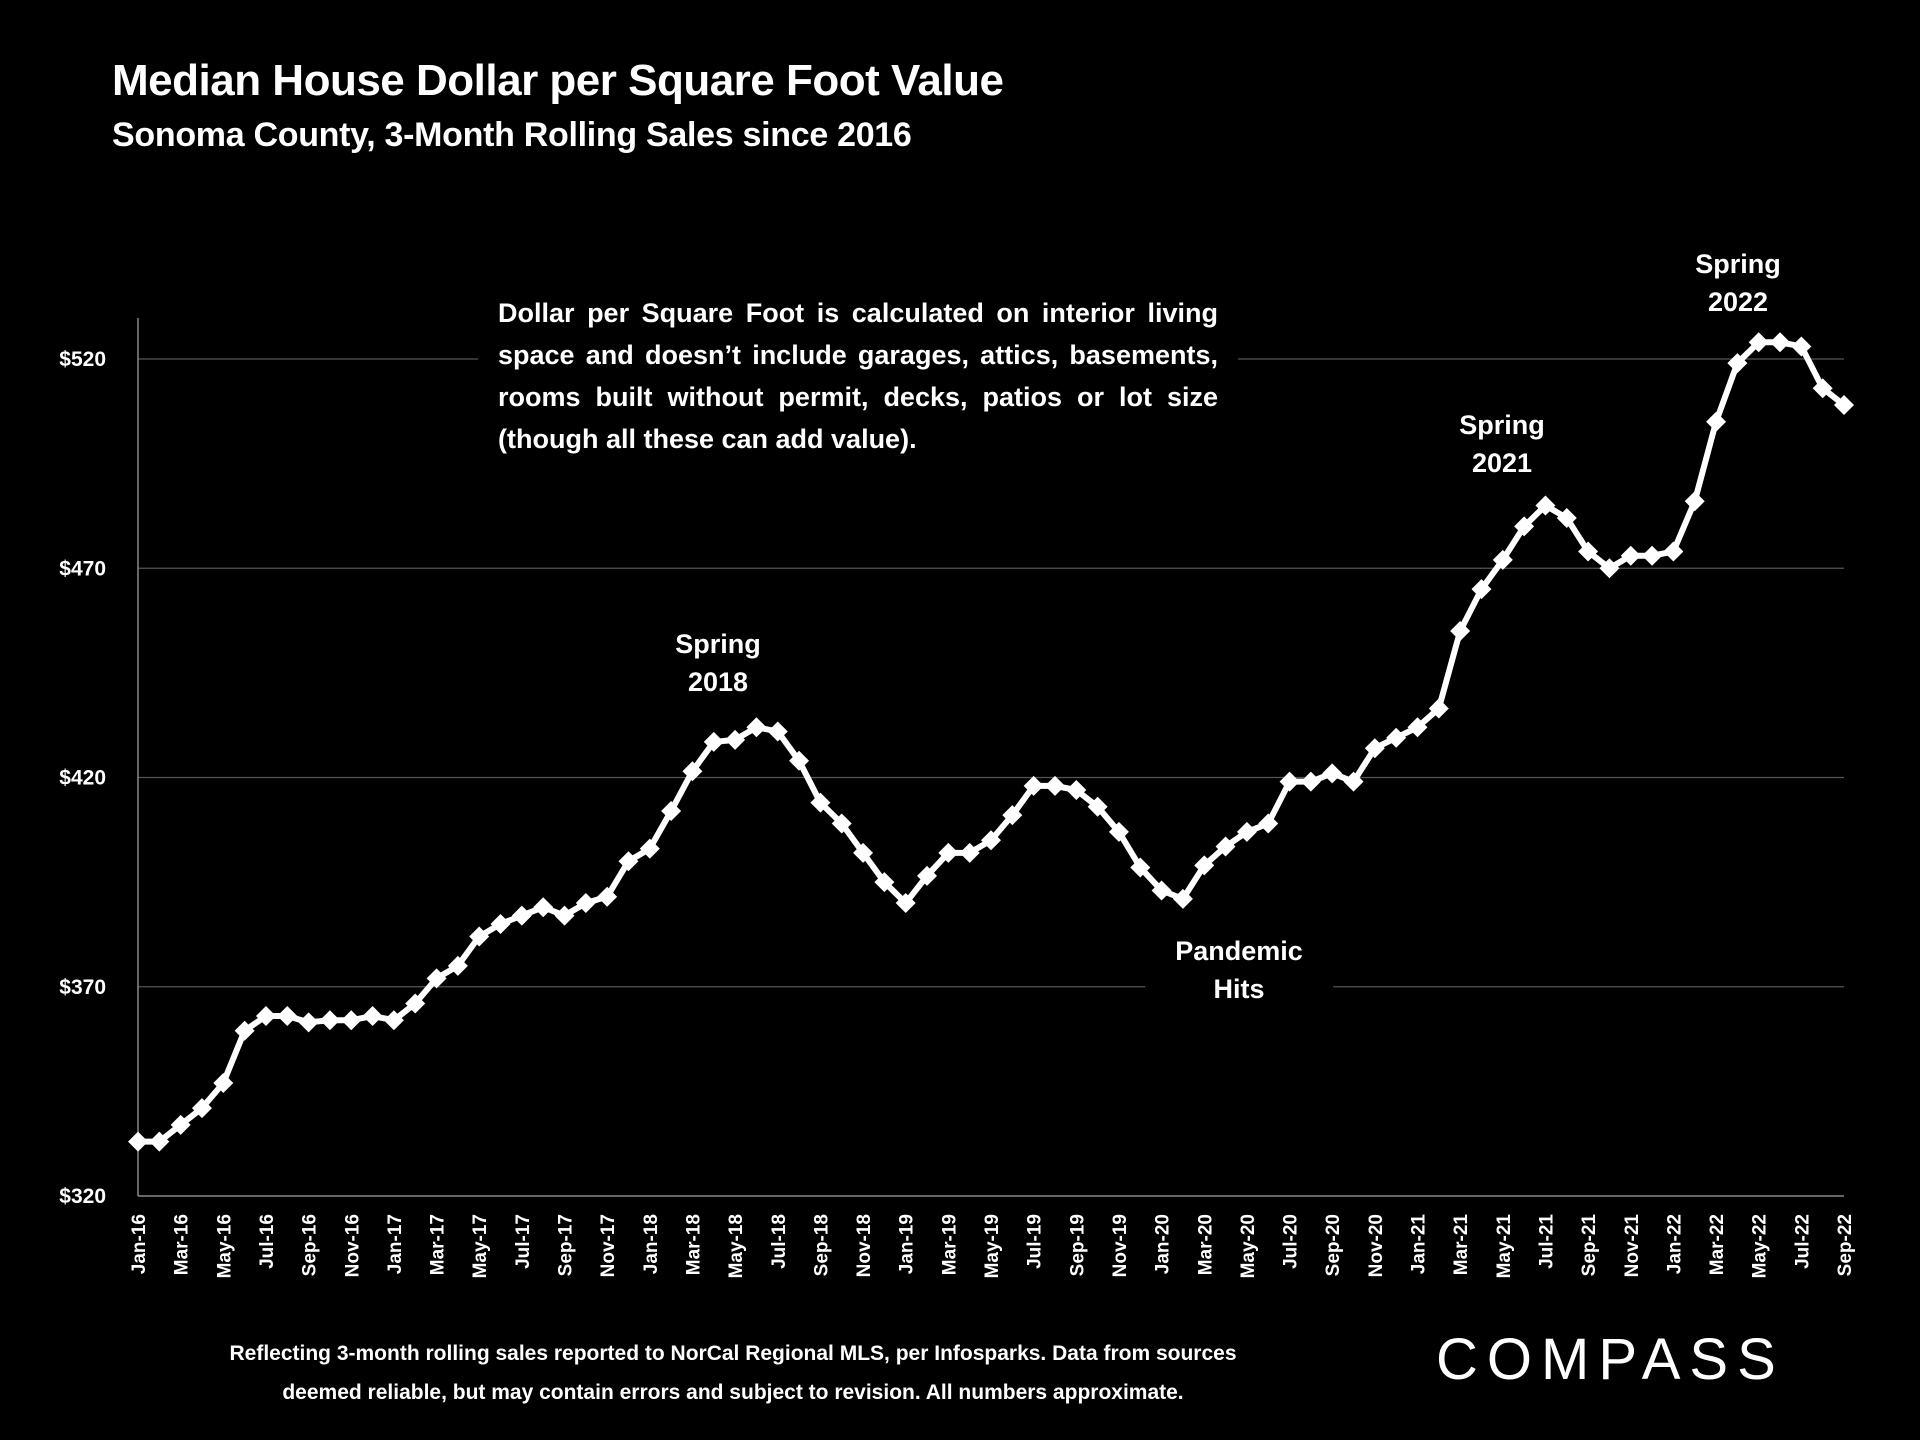 The image size is (1920, 1440). I want to click on x-tick-label: May-17, so click(480, 1246).